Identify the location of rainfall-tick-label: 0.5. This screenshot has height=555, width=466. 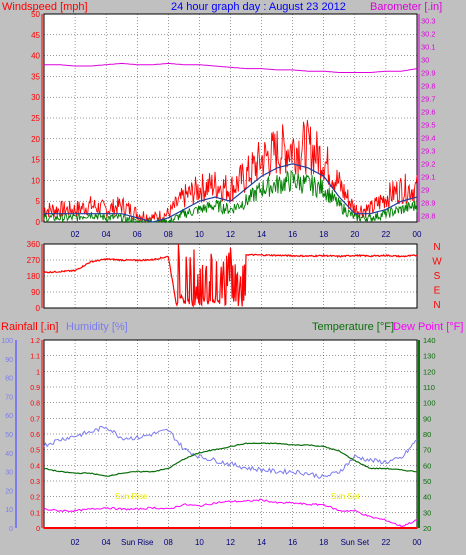
(35, 451).